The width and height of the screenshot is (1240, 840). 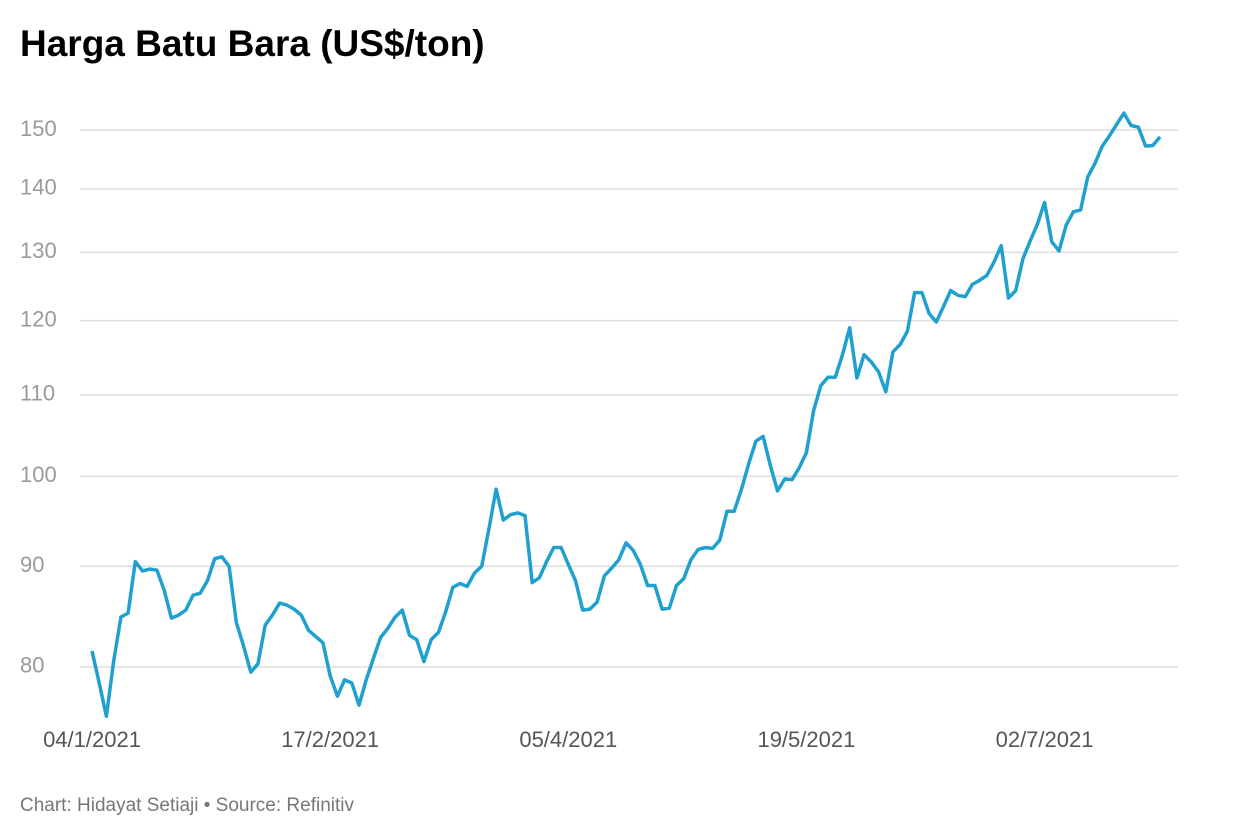 I want to click on x-tick-label: 02/7/2021, so click(x=1045, y=739).